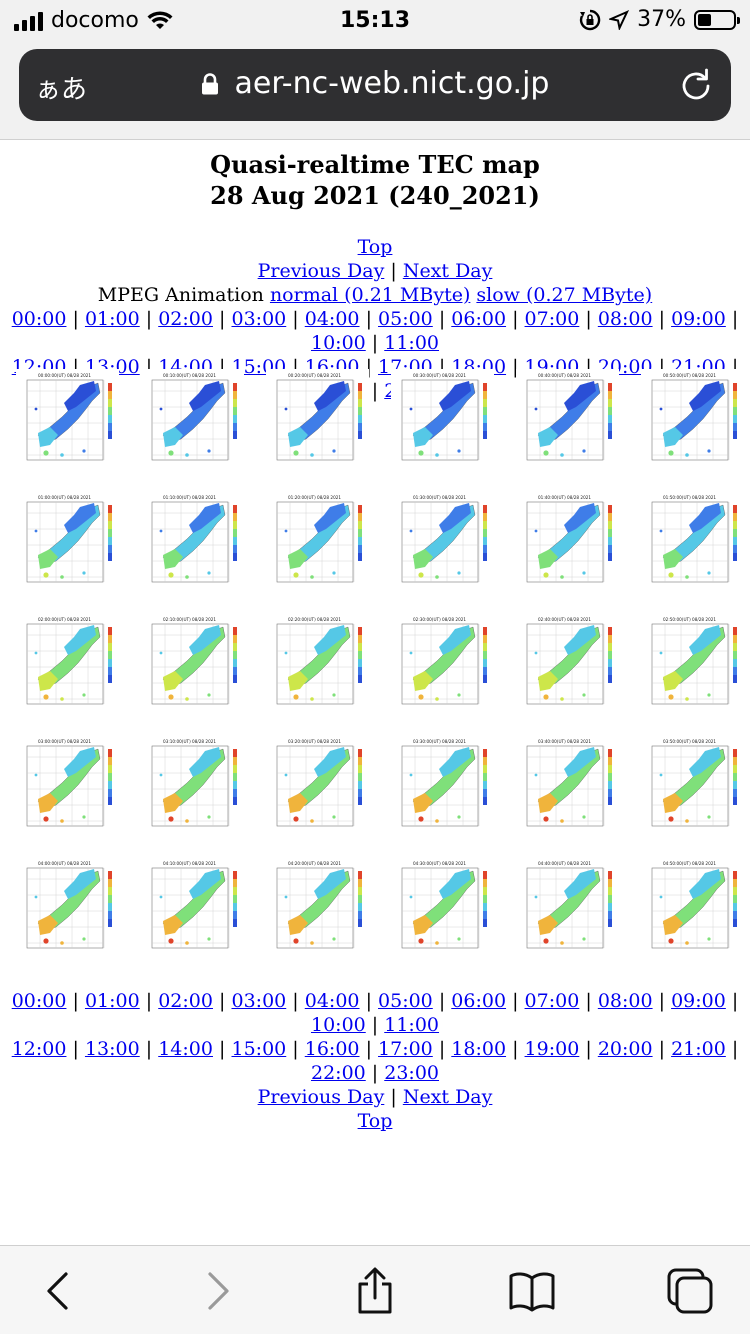 The height and width of the screenshot is (1334, 750). Describe the element at coordinates (375, 1291) in the screenshot. I see `share-button` at that location.